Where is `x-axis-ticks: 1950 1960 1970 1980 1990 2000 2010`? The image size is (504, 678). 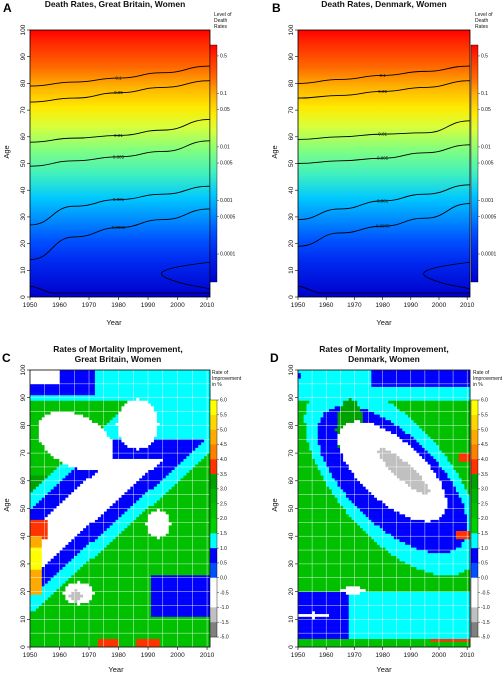 x-axis-ticks: 1950 1960 1970 1980 1990 2000 2010 is located at coordinates (119, 303).